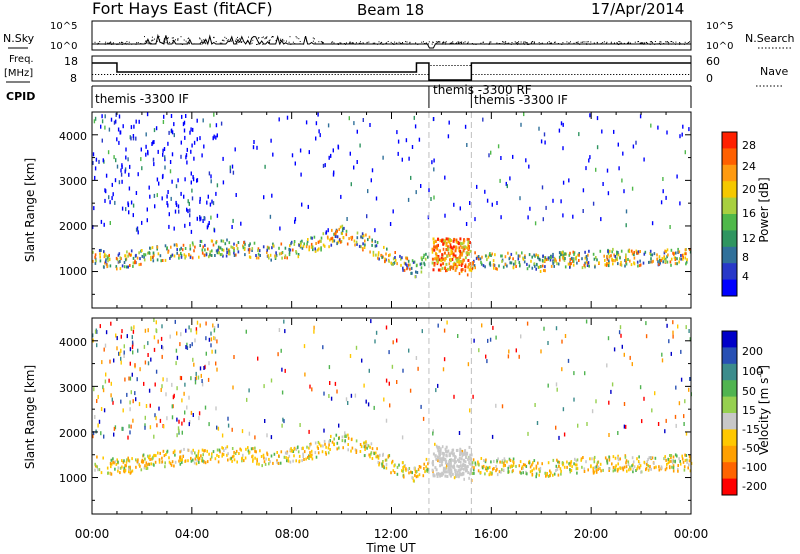  What do you see at coordinates (73, 271) in the screenshot?
I see `power-ytick-1000: 1000` at bounding box center [73, 271].